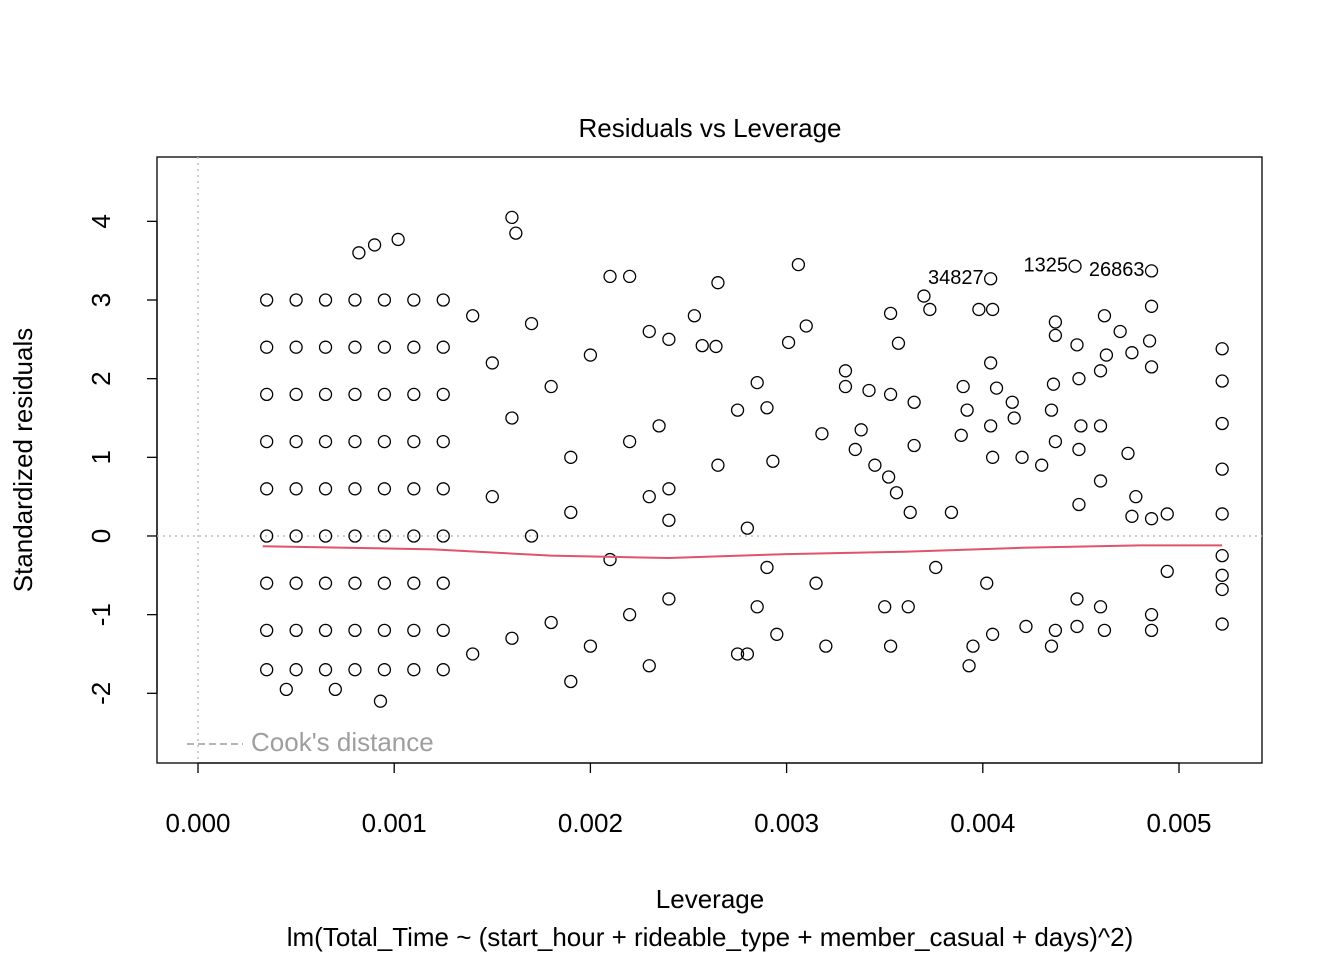 The height and width of the screenshot is (960, 1344). Describe the element at coordinates (101, 457) in the screenshot. I see `y-tick-label: 1` at that location.